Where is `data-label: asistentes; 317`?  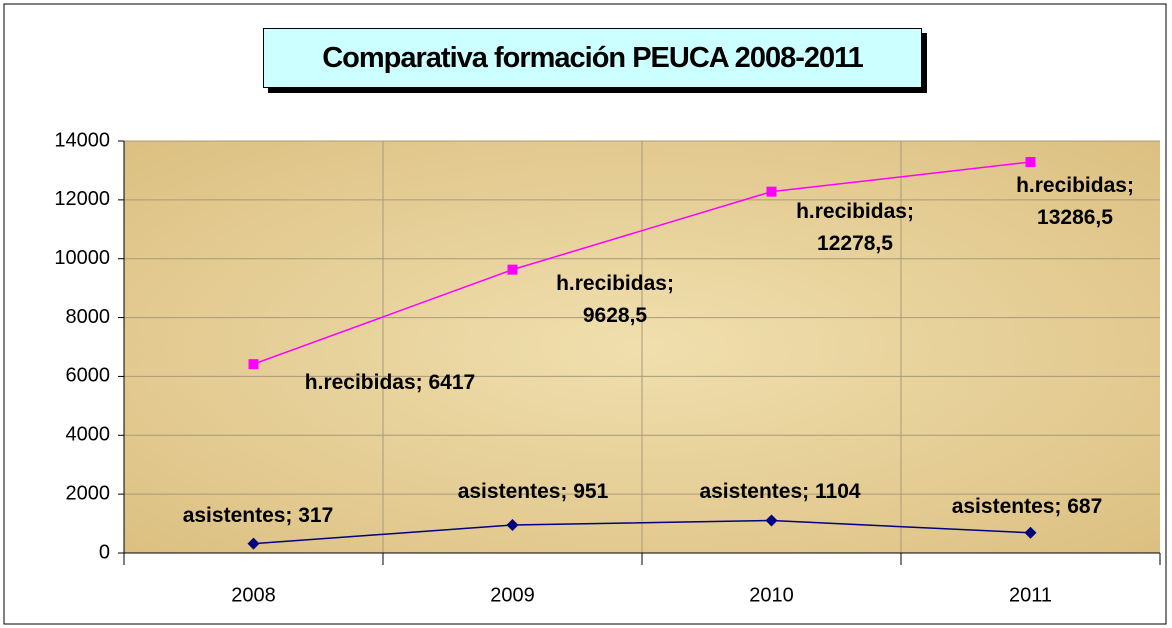
data-label: asistentes; 317 is located at coordinates (258, 515).